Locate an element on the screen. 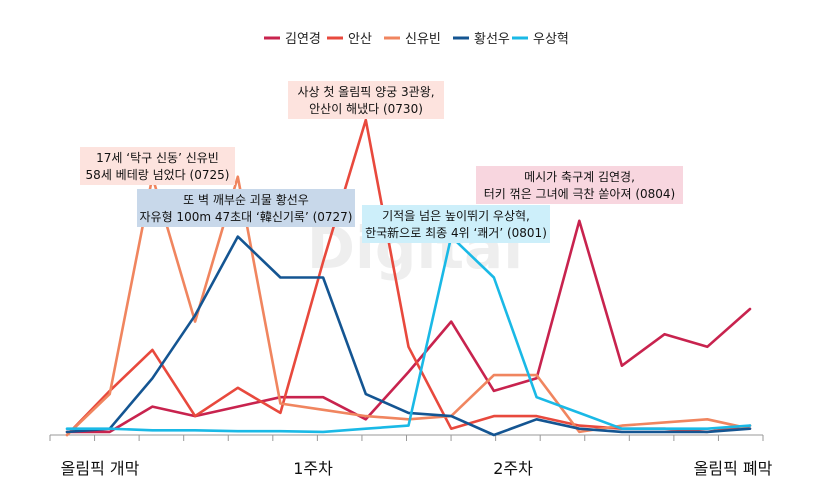 This screenshot has height=504, width=830. x-tick-label: 2주차 is located at coordinates (513, 468).